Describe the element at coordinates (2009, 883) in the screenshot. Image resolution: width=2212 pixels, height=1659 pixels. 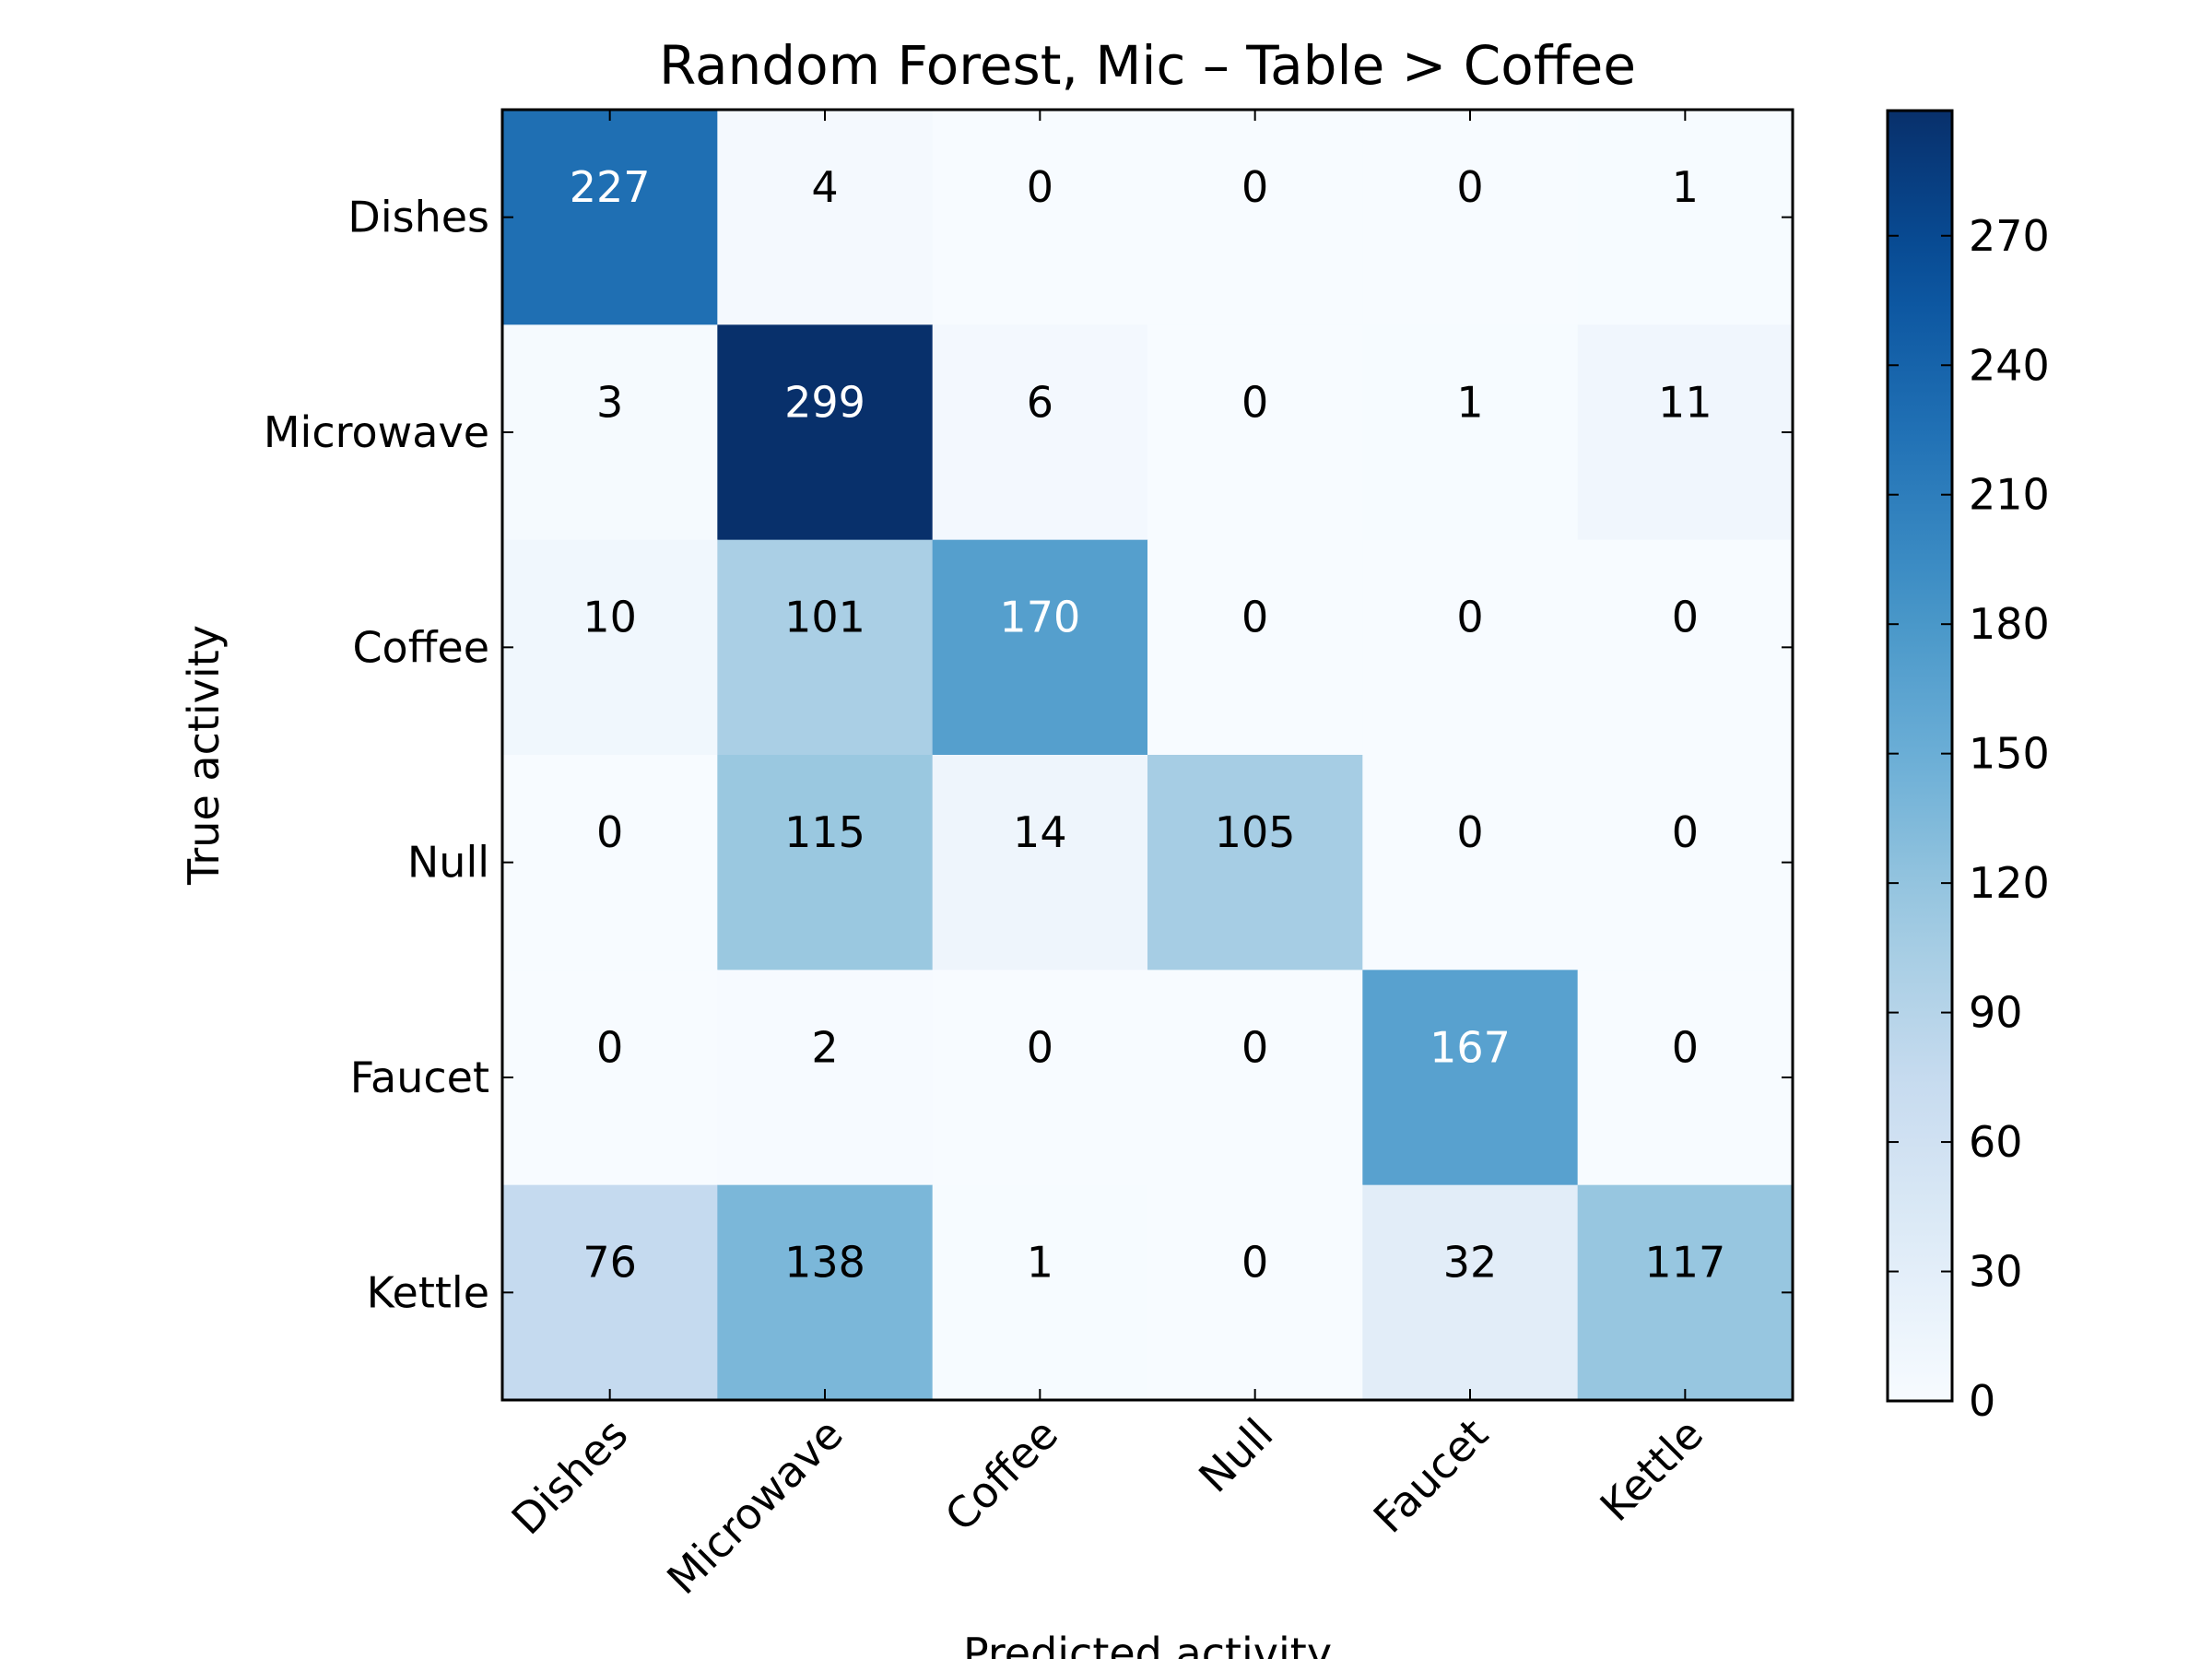
I see `colorbar-tick-label: 120` at that location.